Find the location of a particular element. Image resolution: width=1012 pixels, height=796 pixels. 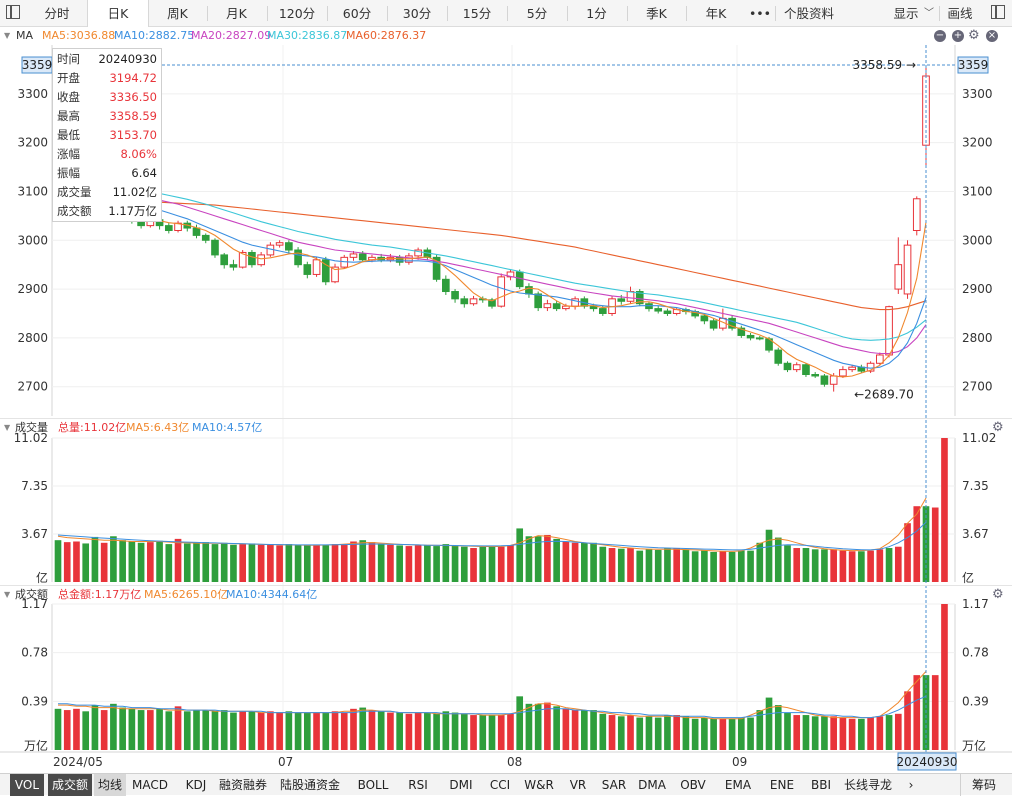

indicator-tab: 长线寻龙 is located at coordinates (867, 785).